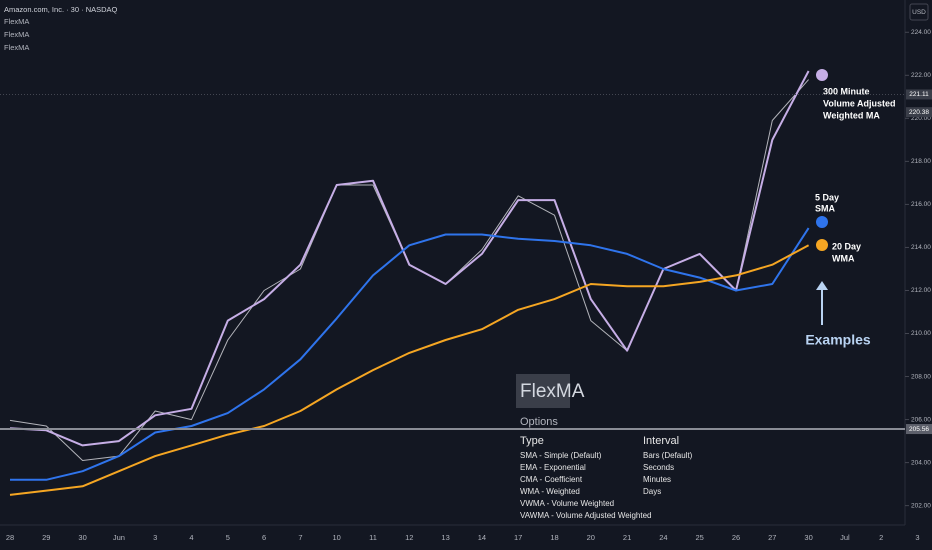 The height and width of the screenshot is (550, 932). What do you see at coordinates (843, 258) in the screenshot?
I see `annotation-label: WMA` at bounding box center [843, 258].